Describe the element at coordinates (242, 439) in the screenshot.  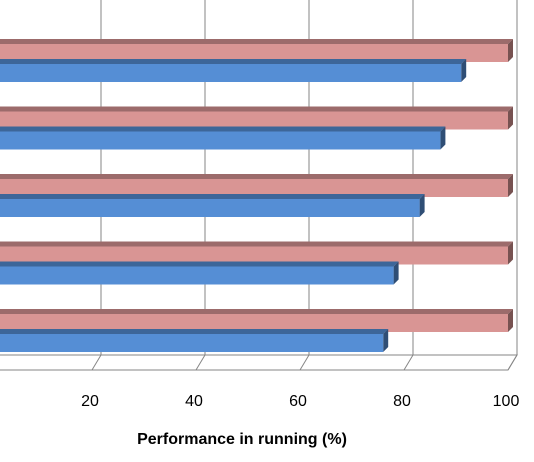
I see `x-axis-title: Performance in running (%)` at that location.